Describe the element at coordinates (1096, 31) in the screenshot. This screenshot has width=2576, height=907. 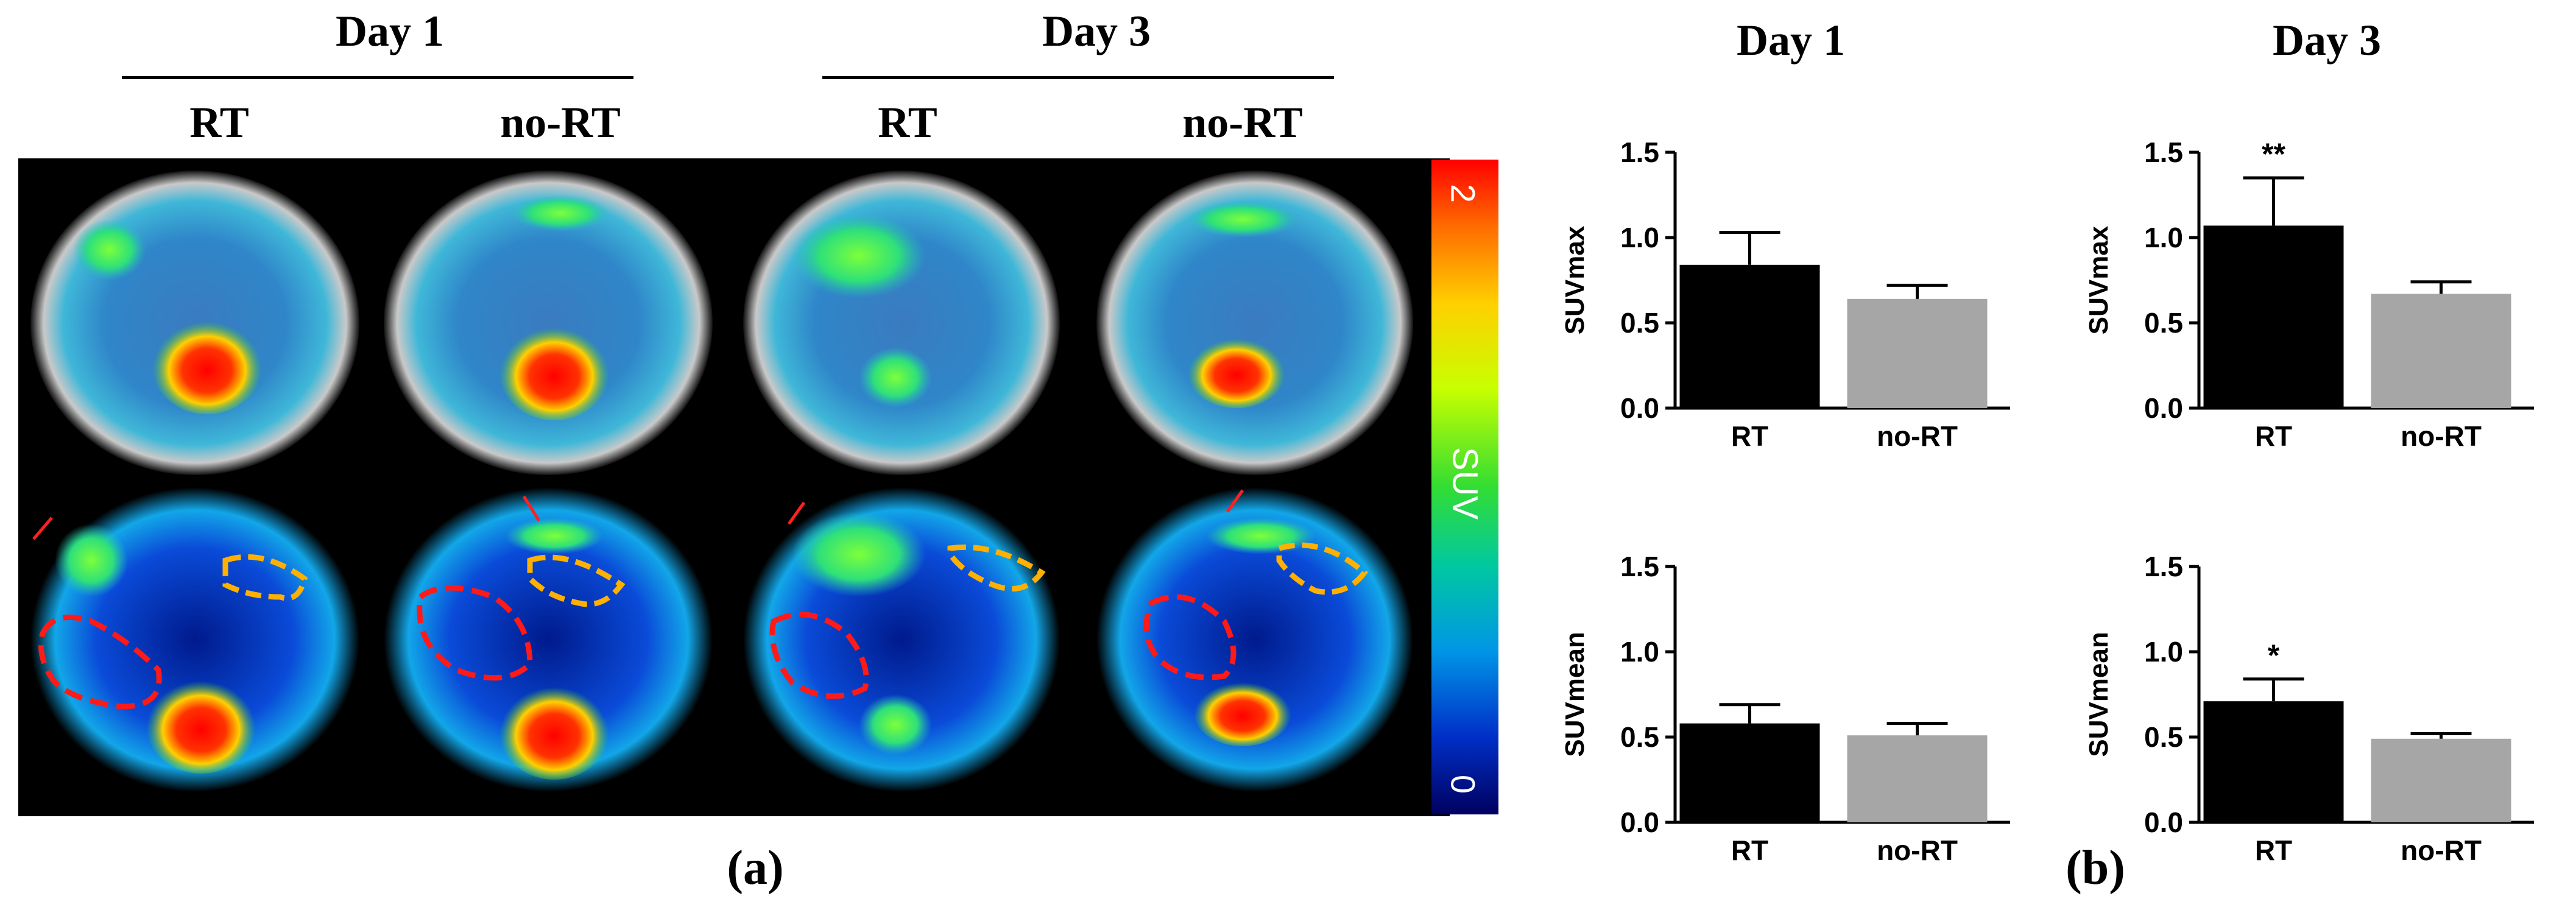
I see `day3-header: Day 3` at that location.